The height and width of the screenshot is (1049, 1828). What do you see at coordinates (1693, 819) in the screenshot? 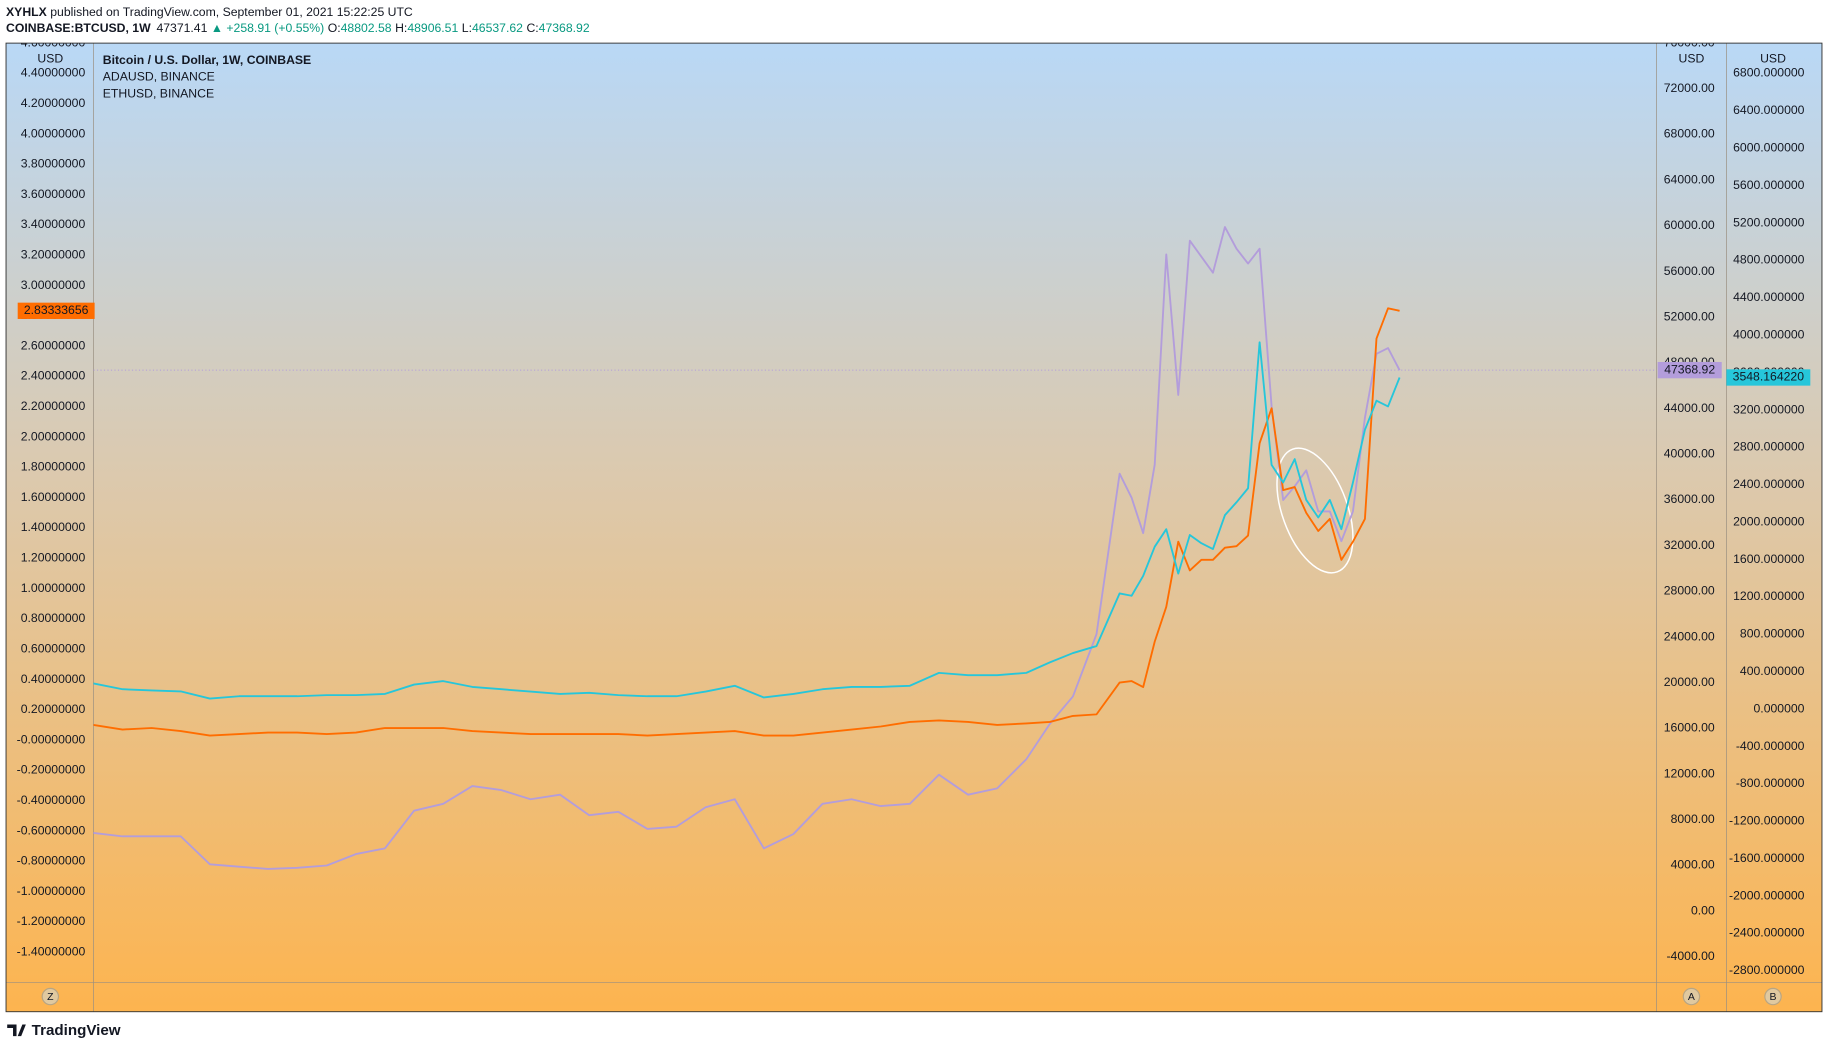
I see `y-tick-label: 8000.00` at bounding box center [1693, 819].